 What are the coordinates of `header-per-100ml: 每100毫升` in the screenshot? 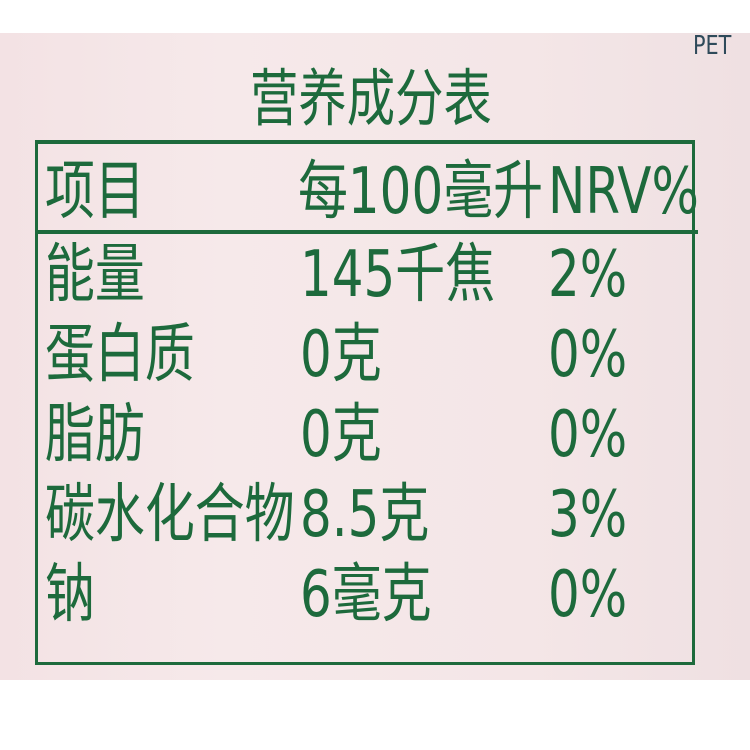 It's located at (421, 192).